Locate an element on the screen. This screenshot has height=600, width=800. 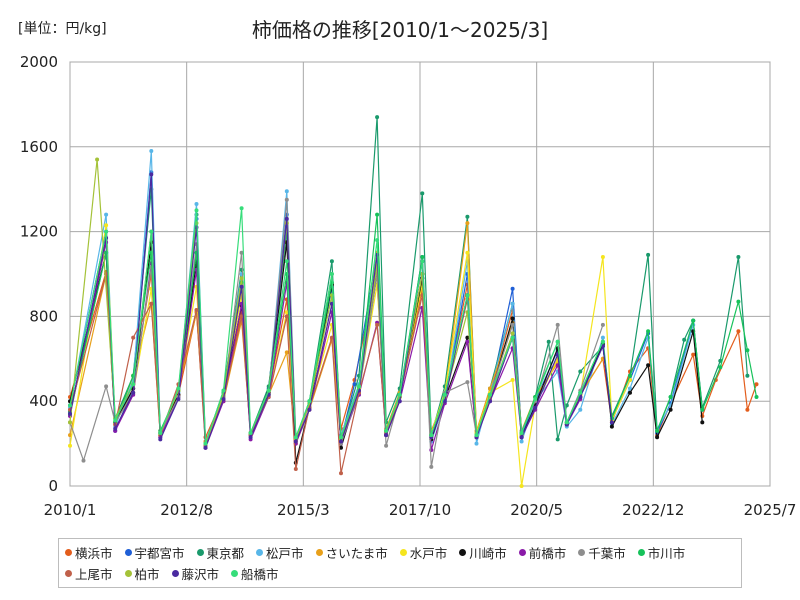
y-tick-label: 2000 is located at coordinates (39, 62).